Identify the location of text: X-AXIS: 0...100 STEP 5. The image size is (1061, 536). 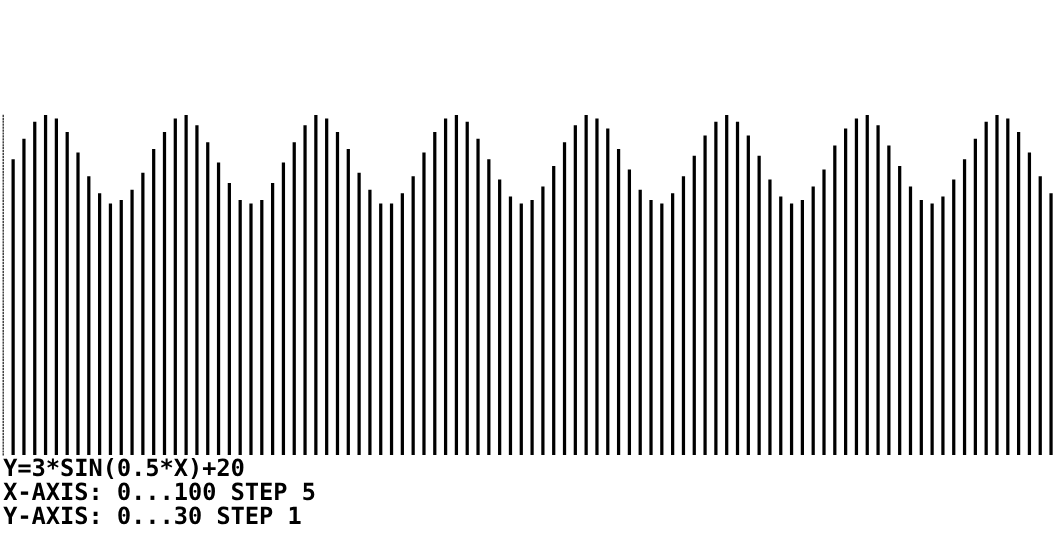
(159, 491).